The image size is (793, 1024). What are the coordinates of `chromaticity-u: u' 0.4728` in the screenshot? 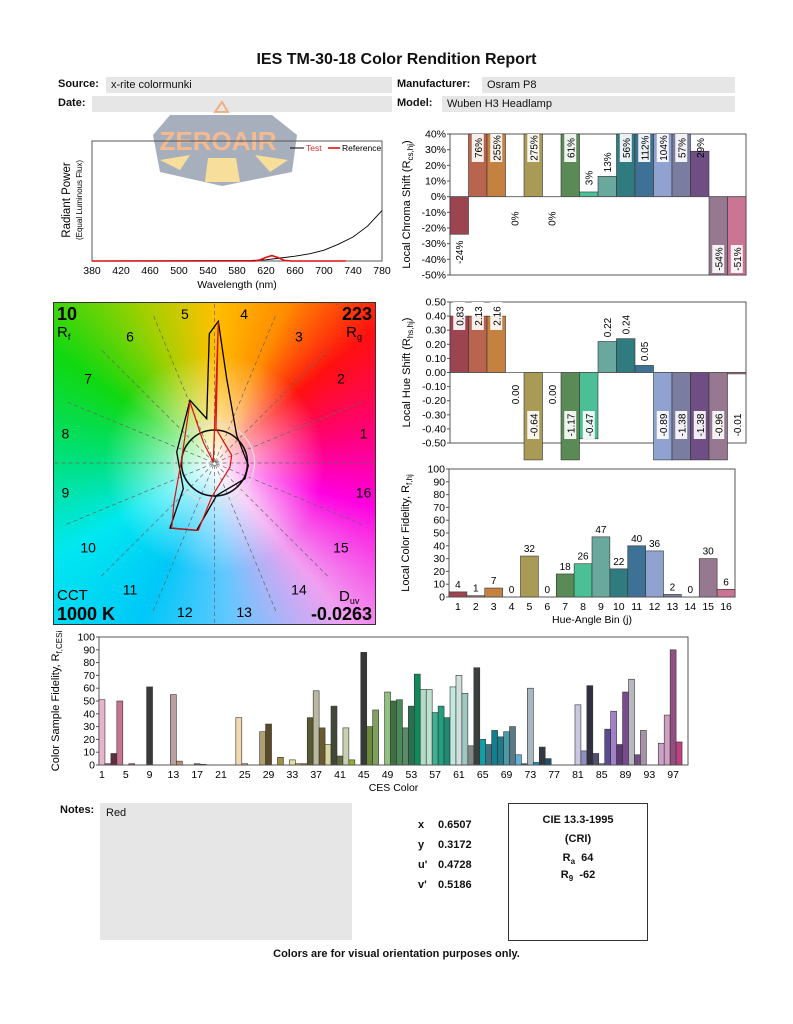 It's located at (458, 865).